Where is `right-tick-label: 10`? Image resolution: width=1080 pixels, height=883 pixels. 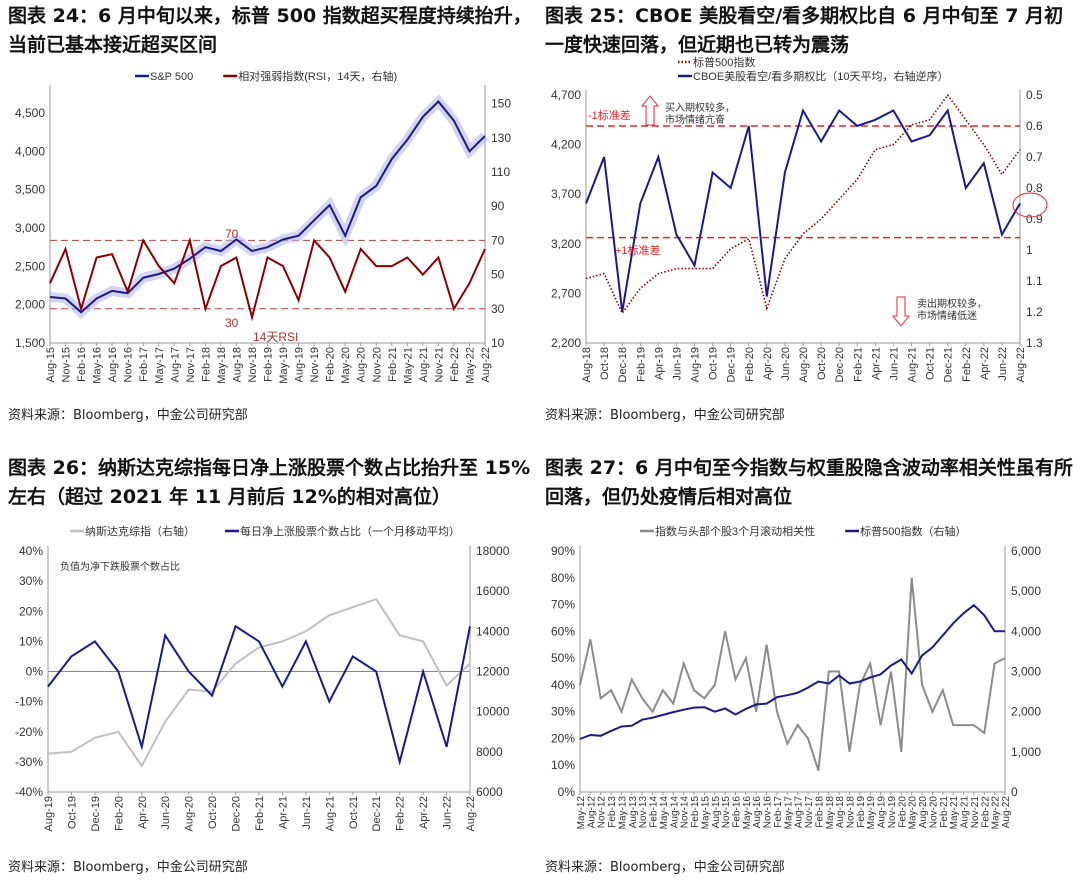
right-tick-label: 10 is located at coordinates (498, 343).